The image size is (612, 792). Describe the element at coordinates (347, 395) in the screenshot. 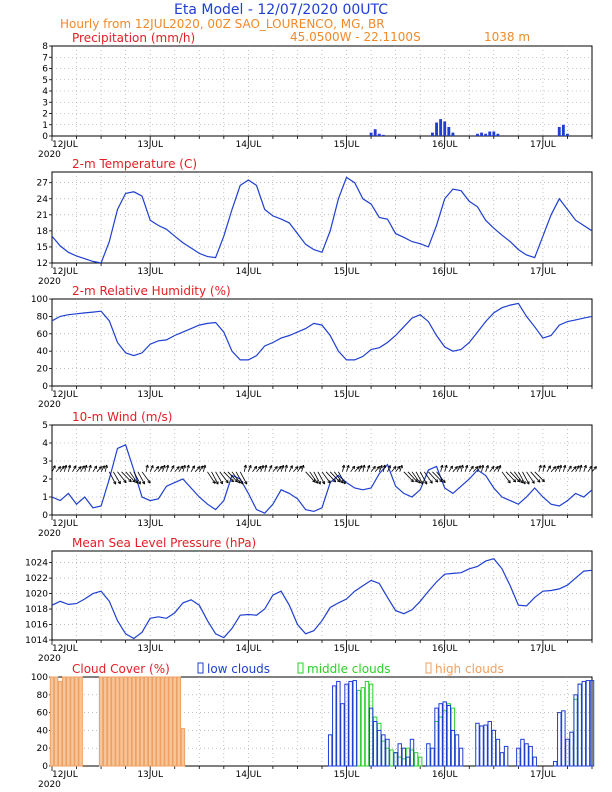

I see `x-tick-label: 15JUL` at that location.